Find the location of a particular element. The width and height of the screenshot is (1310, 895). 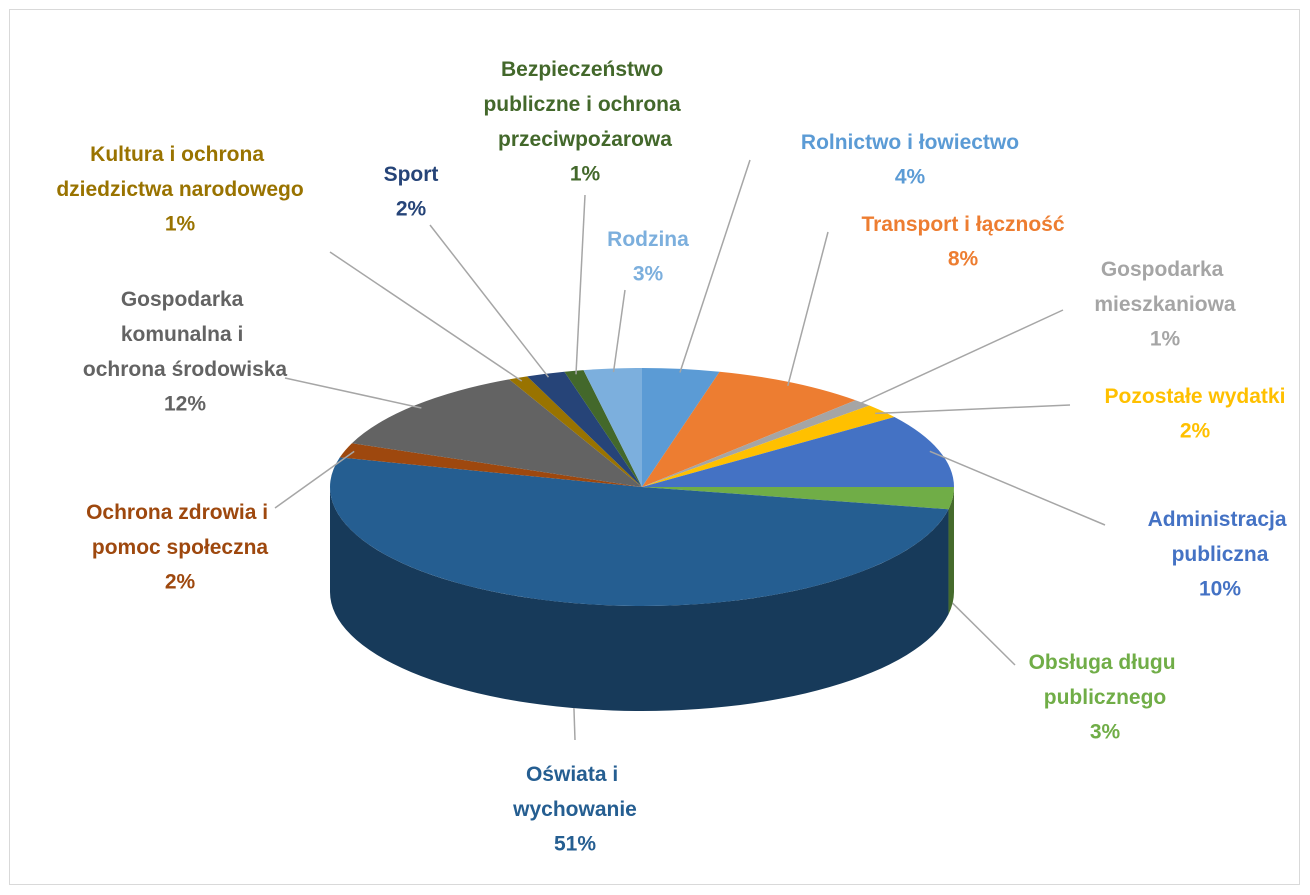

label-line: Rolnictwo i łowiectwo is located at coordinates (910, 142).